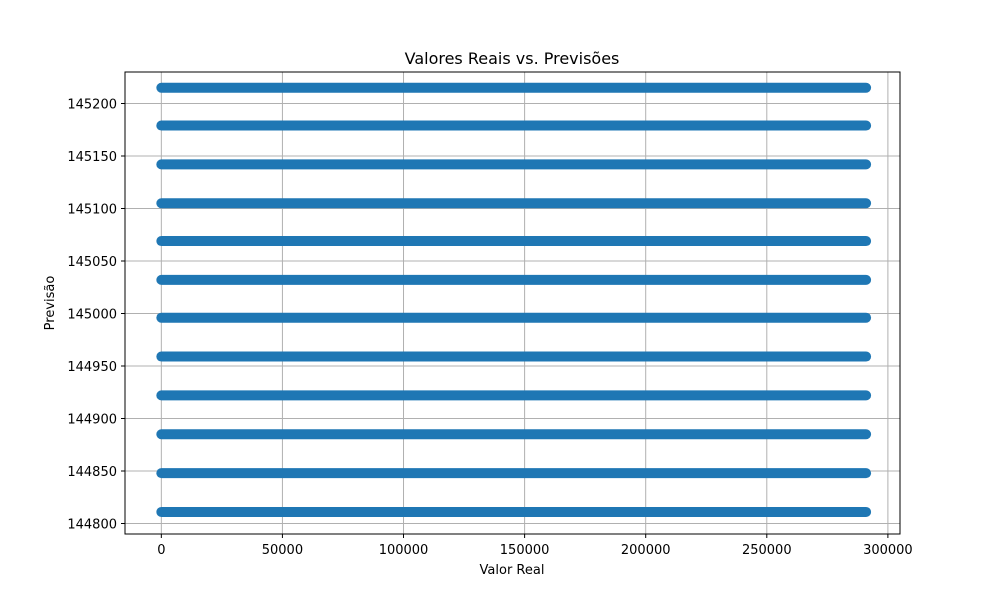 Image resolution: width=1000 pixels, height=600 pixels. Describe the element at coordinates (92, 315) in the screenshot. I see `y-tick-label: 145000` at that location.